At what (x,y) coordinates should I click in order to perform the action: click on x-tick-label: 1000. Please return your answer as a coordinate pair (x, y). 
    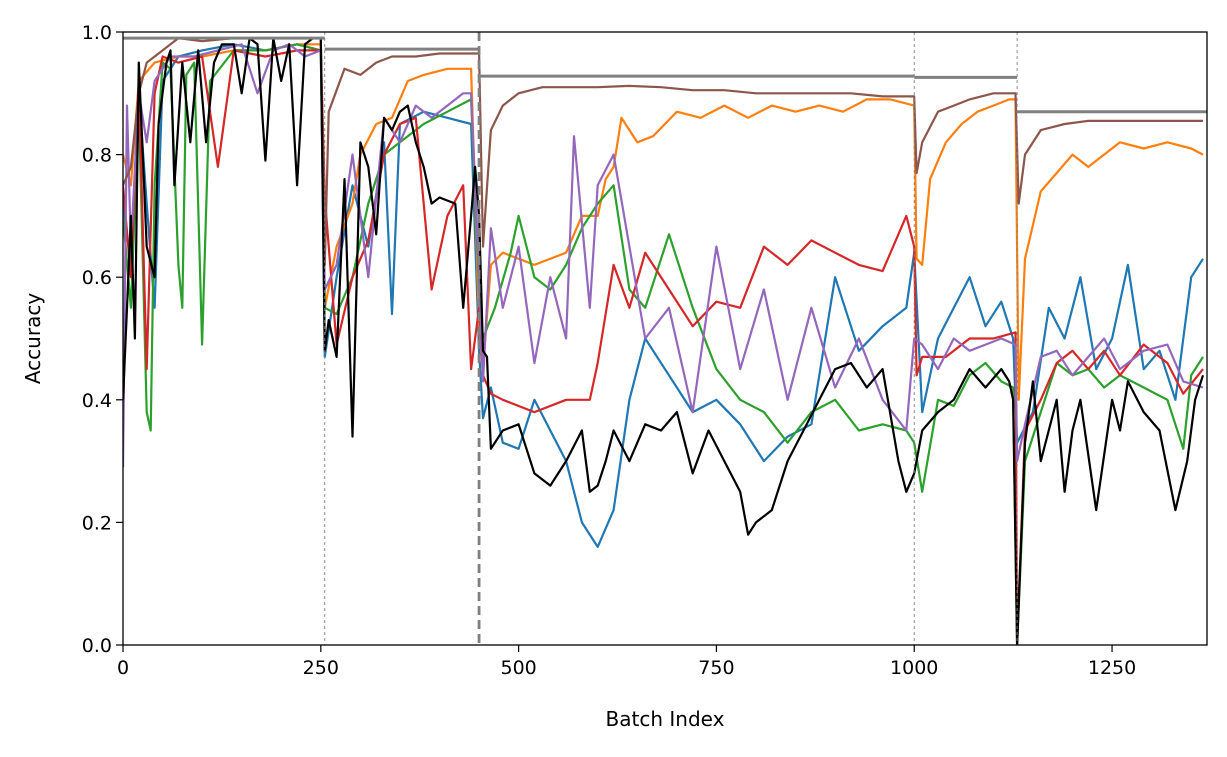
    Looking at the image, I should click on (914, 668).